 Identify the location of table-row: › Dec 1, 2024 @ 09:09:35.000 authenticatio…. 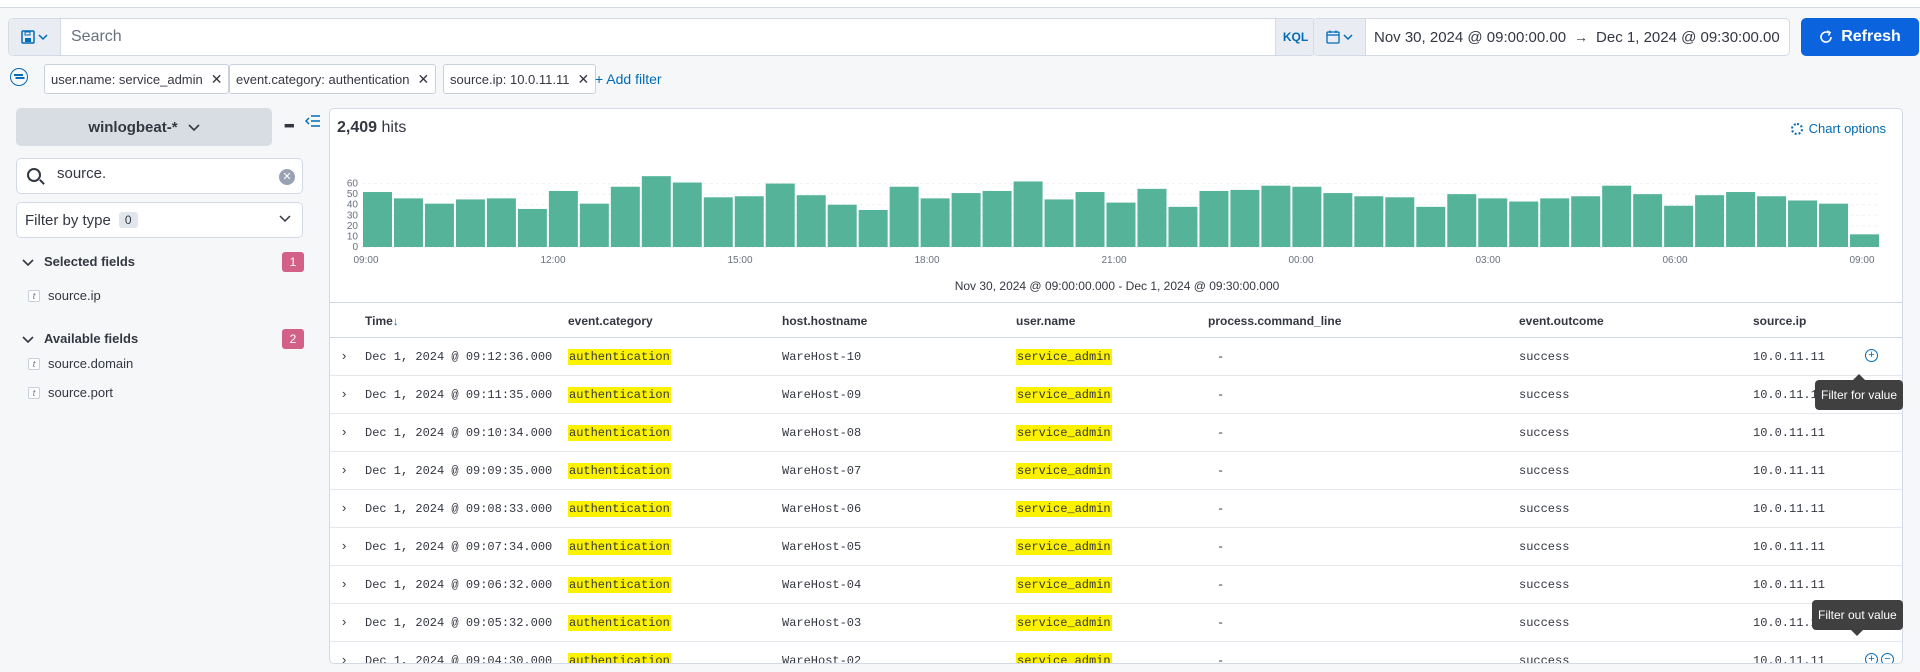
(1116, 471).